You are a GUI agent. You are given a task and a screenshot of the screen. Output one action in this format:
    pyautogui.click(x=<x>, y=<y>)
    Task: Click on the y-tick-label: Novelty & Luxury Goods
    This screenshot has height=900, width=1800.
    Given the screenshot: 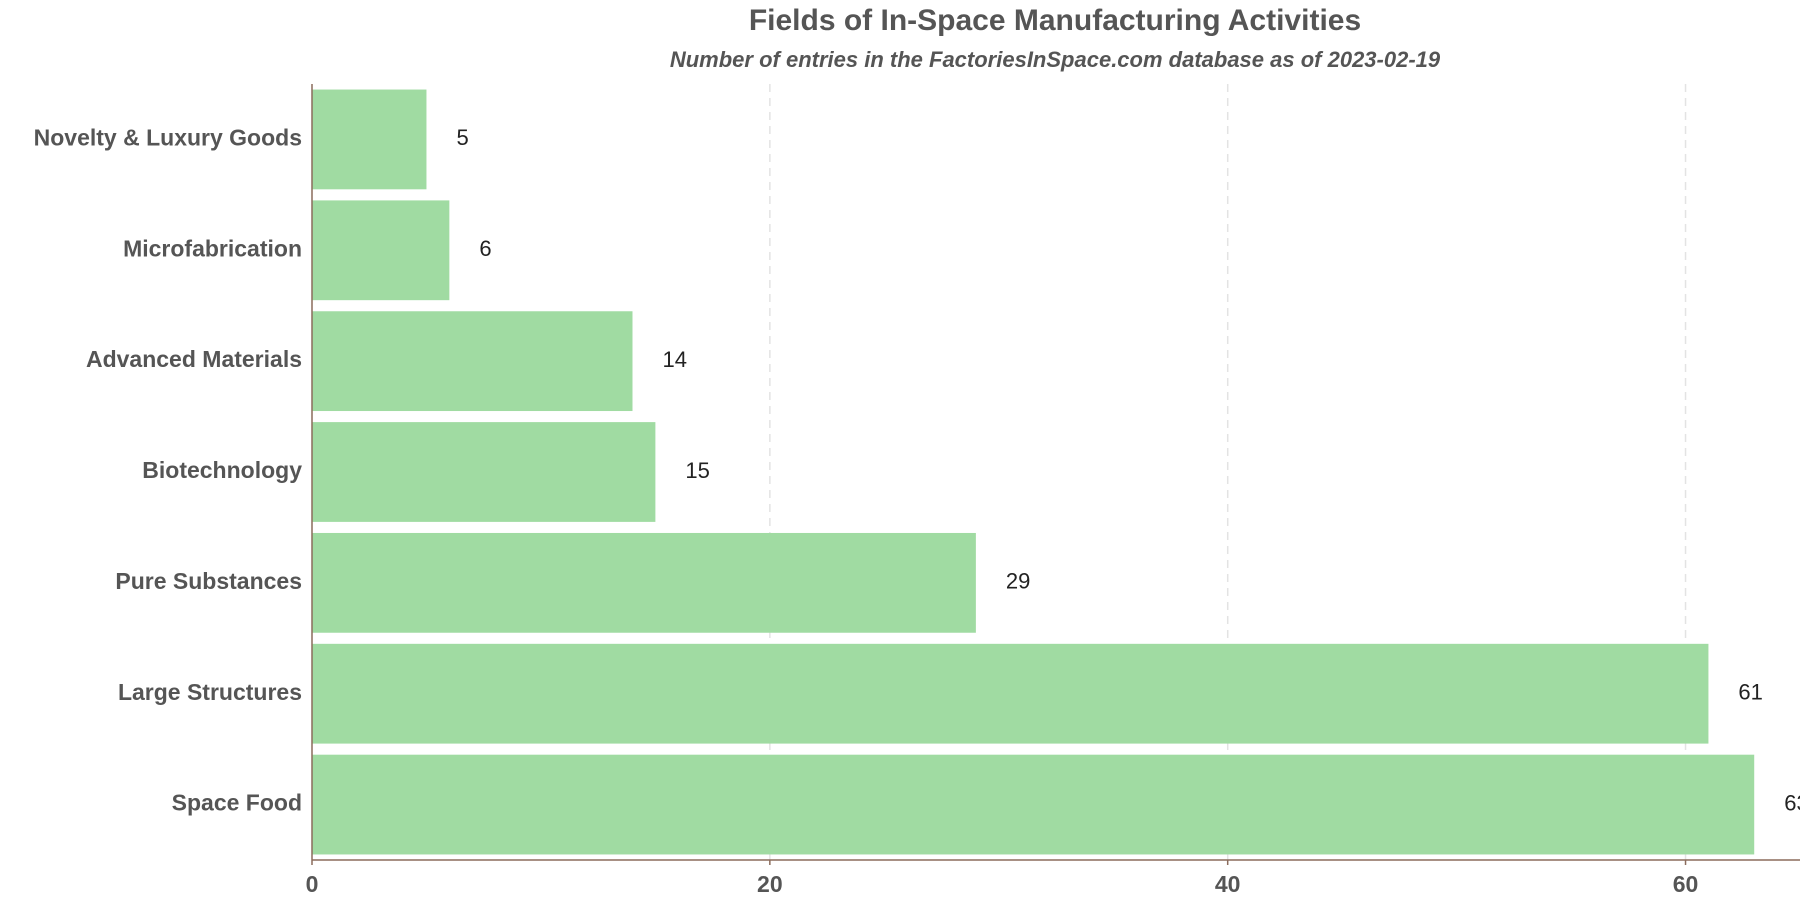 What is the action you would take?
    pyautogui.click(x=168, y=138)
    